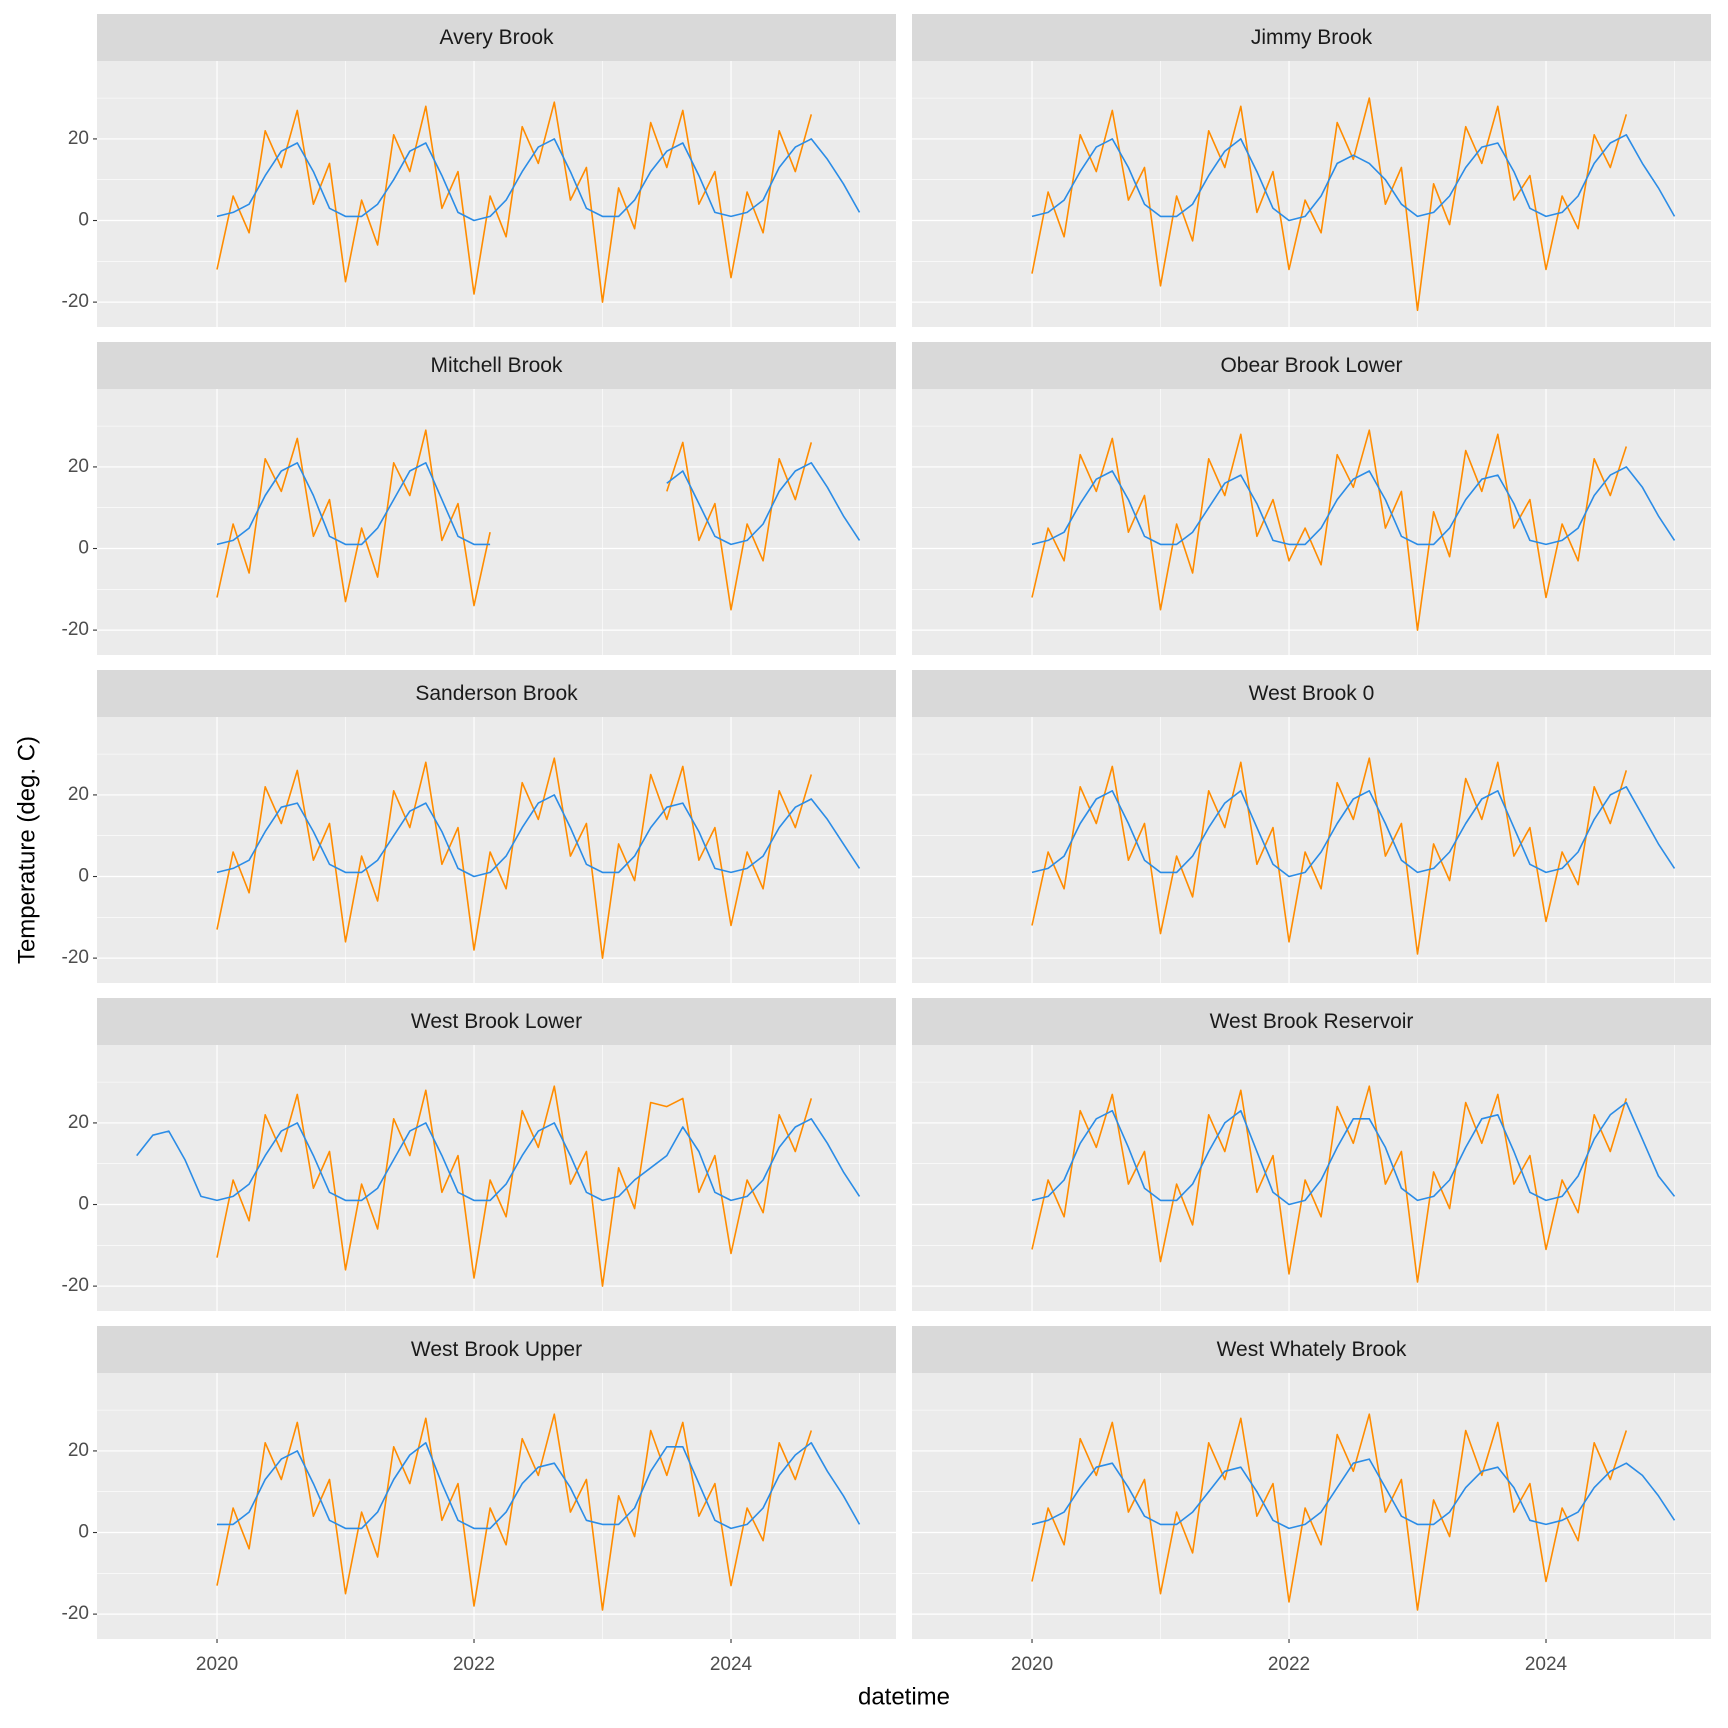 Image resolution: width=1728 pixels, height=1728 pixels. I want to click on strip-label: Jimmy Brook, so click(1312, 37).